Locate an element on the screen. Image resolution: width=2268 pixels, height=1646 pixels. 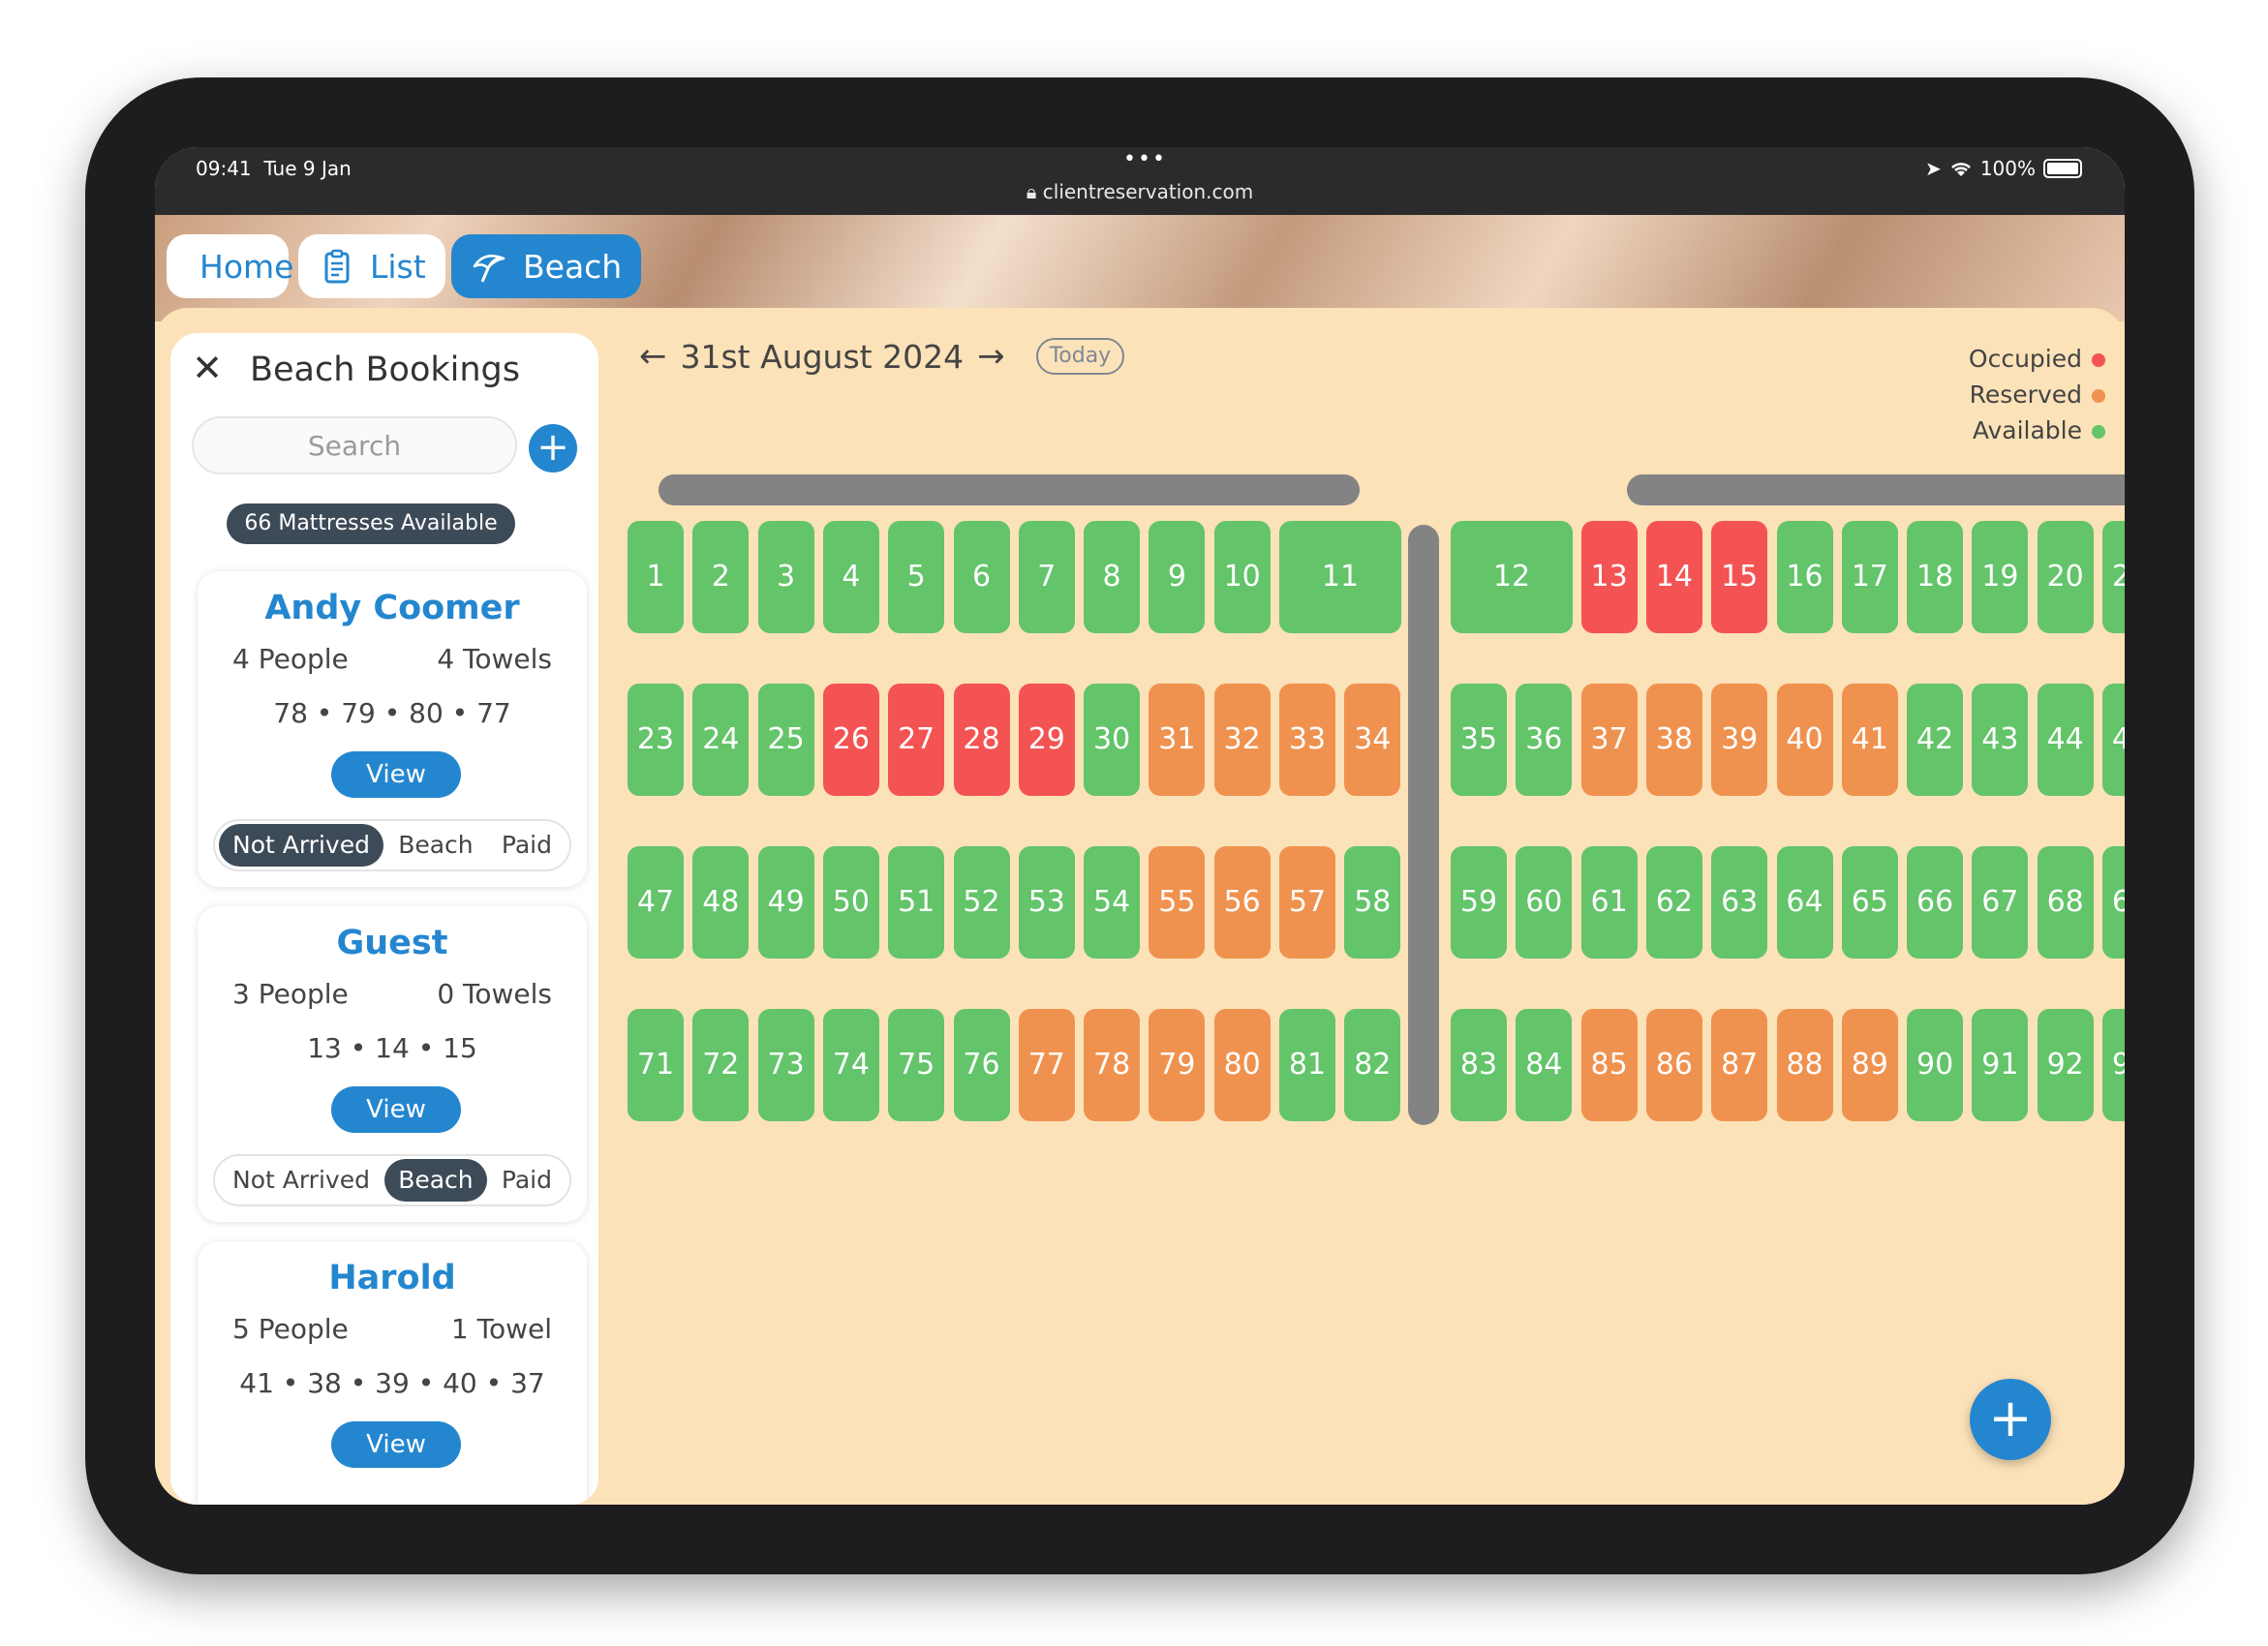
bed-78: 78 is located at coordinates (1113, 1065).